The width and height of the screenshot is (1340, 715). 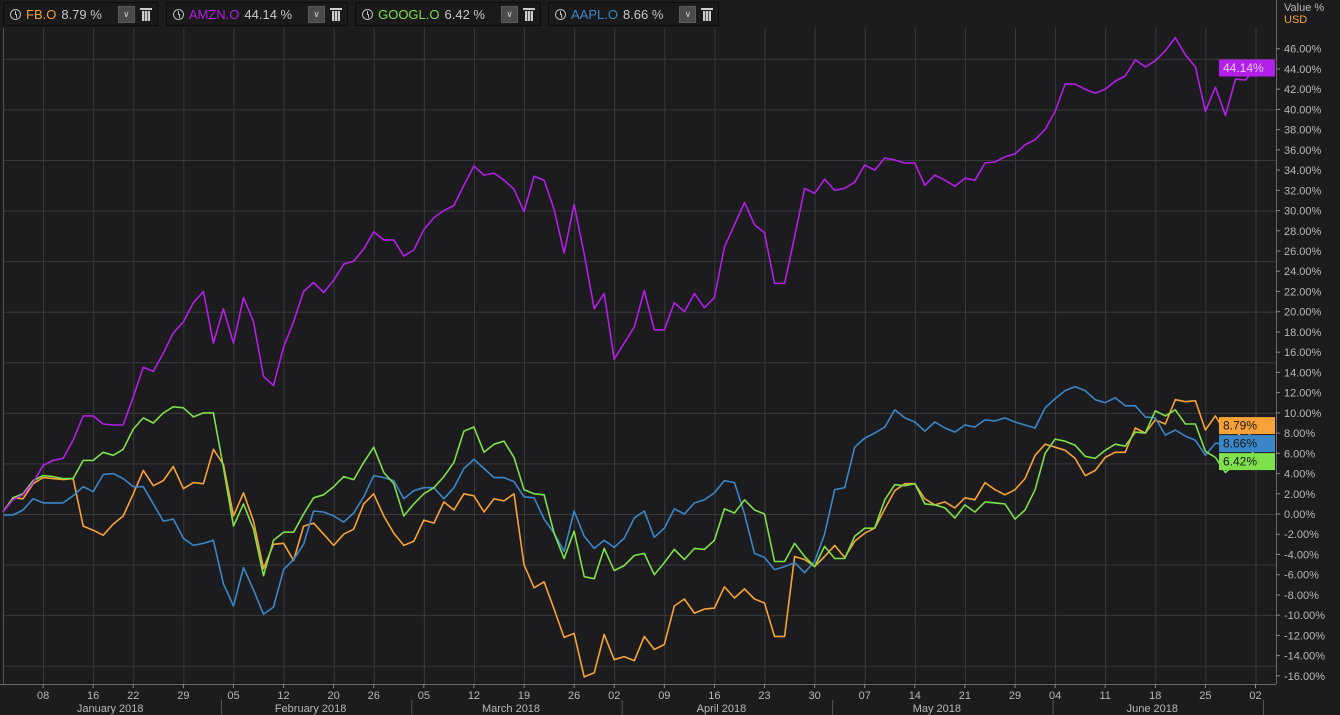 What do you see at coordinates (1299, 495) in the screenshot?
I see `y-tick-label: 2.00%` at bounding box center [1299, 495].